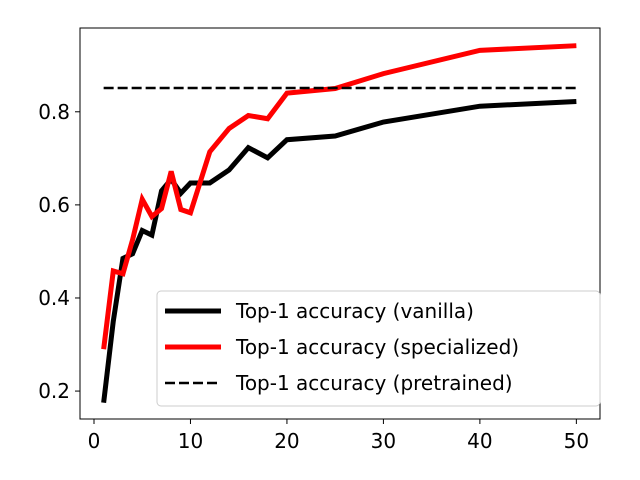 The height and width of the screenshot is (480, 640). I want to click on x-tick-label: 20, so click(286, 441).